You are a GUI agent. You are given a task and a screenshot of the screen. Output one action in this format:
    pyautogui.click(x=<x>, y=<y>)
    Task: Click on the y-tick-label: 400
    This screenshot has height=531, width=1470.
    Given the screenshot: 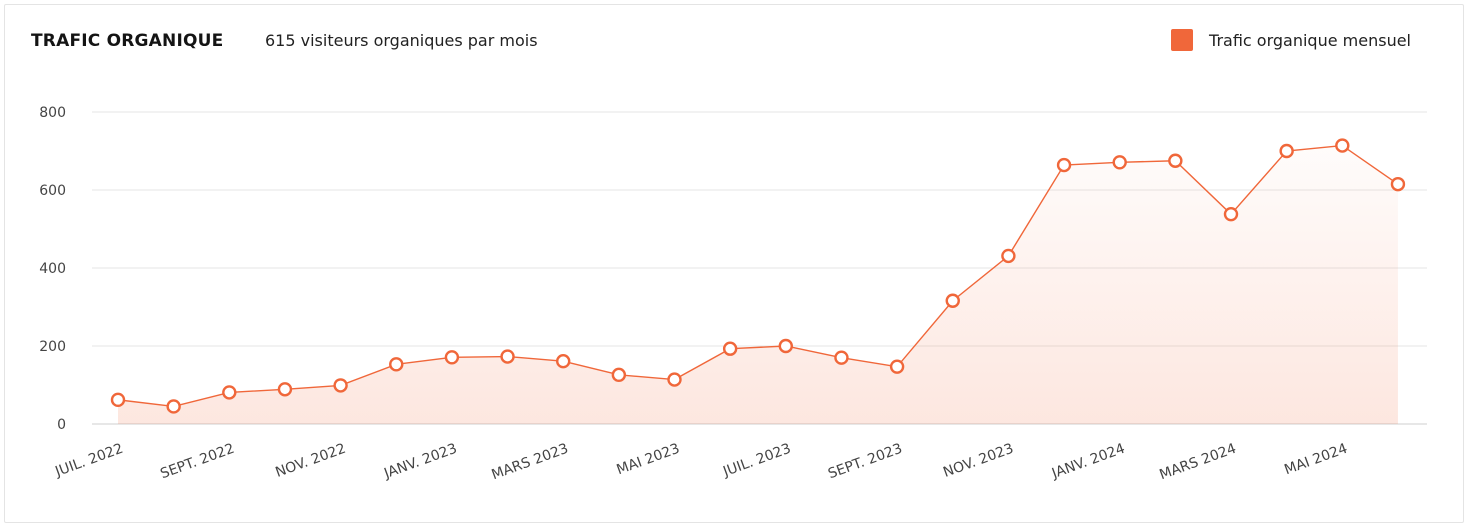 What is the action you would take?
    pyautogui.click(x=52, y=269)
    